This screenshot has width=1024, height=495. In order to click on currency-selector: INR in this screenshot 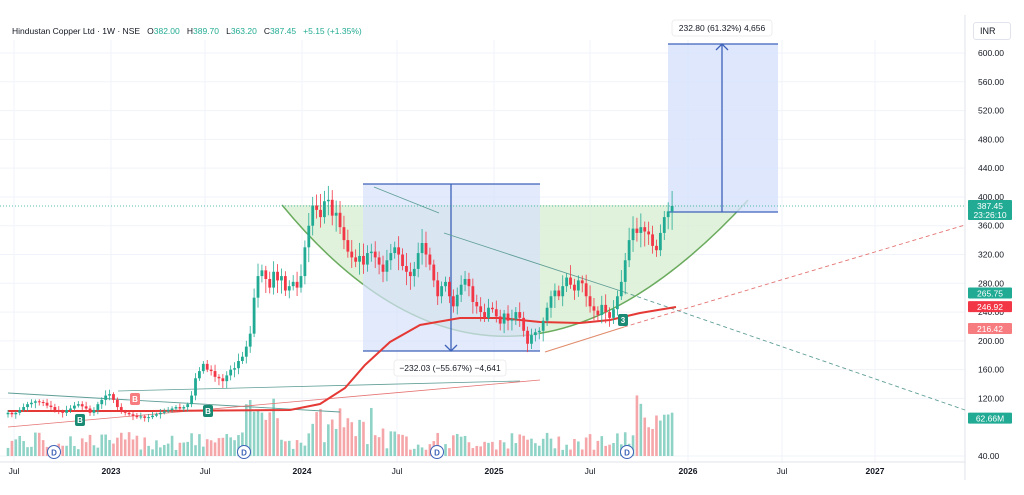, I will do `click(992, 31)`.